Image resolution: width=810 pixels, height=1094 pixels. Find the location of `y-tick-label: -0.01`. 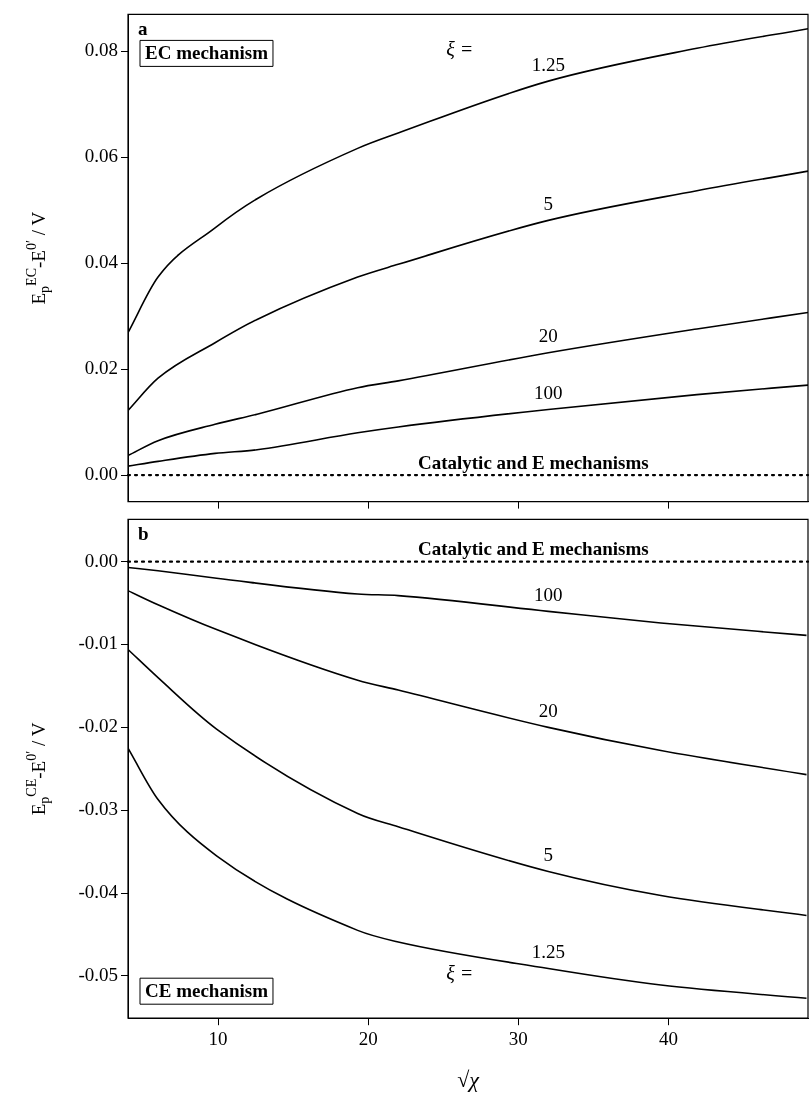

y-tick-label: -0.01 is located at coordinates (98, 643).